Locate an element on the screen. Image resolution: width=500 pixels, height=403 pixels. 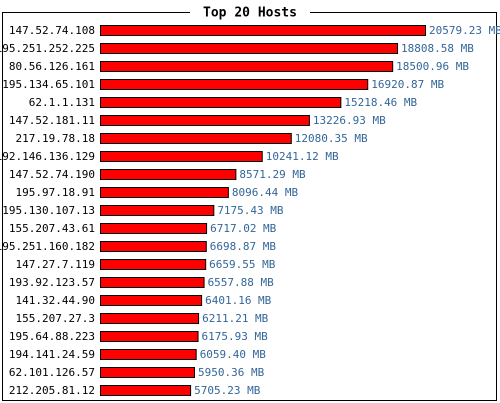
value-label: 20579.23 MB is located at coordinates (464, 30).